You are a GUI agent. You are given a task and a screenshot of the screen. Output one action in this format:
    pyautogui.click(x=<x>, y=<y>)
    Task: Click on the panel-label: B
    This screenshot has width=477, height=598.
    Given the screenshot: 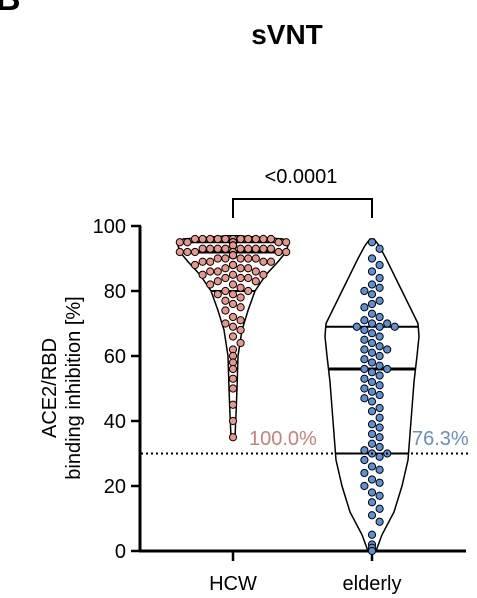 What is the action you would take?
    pyautogui.click(x=10, y=9)
    